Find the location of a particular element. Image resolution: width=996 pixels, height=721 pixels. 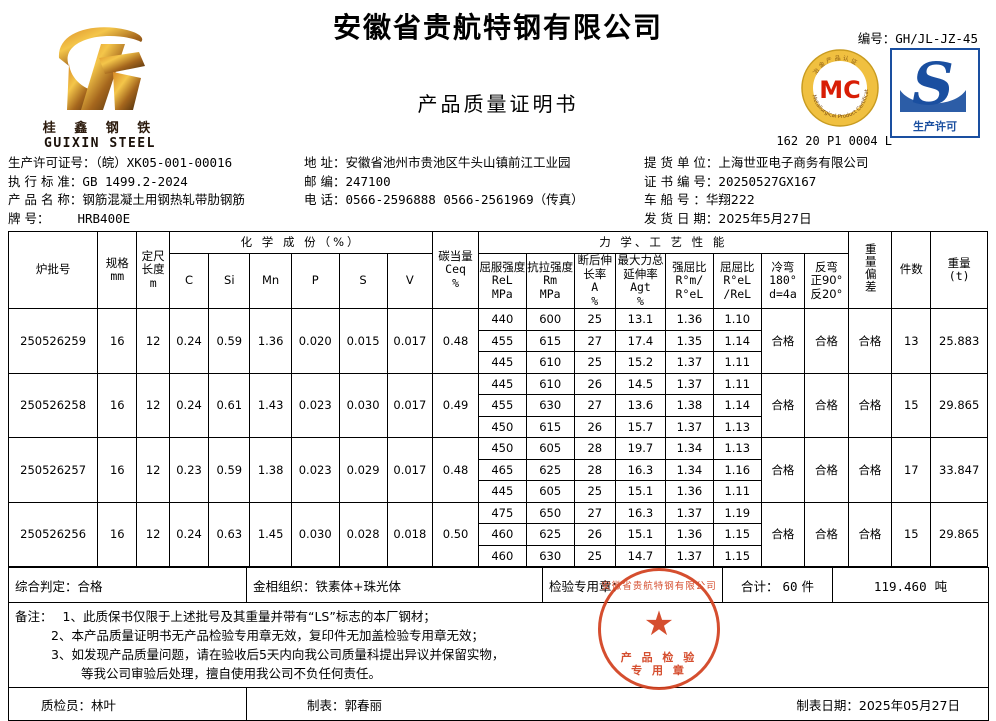

table-row: 455 630 27 13.6 1.38 1.14 is located at coordinates (498, 405).